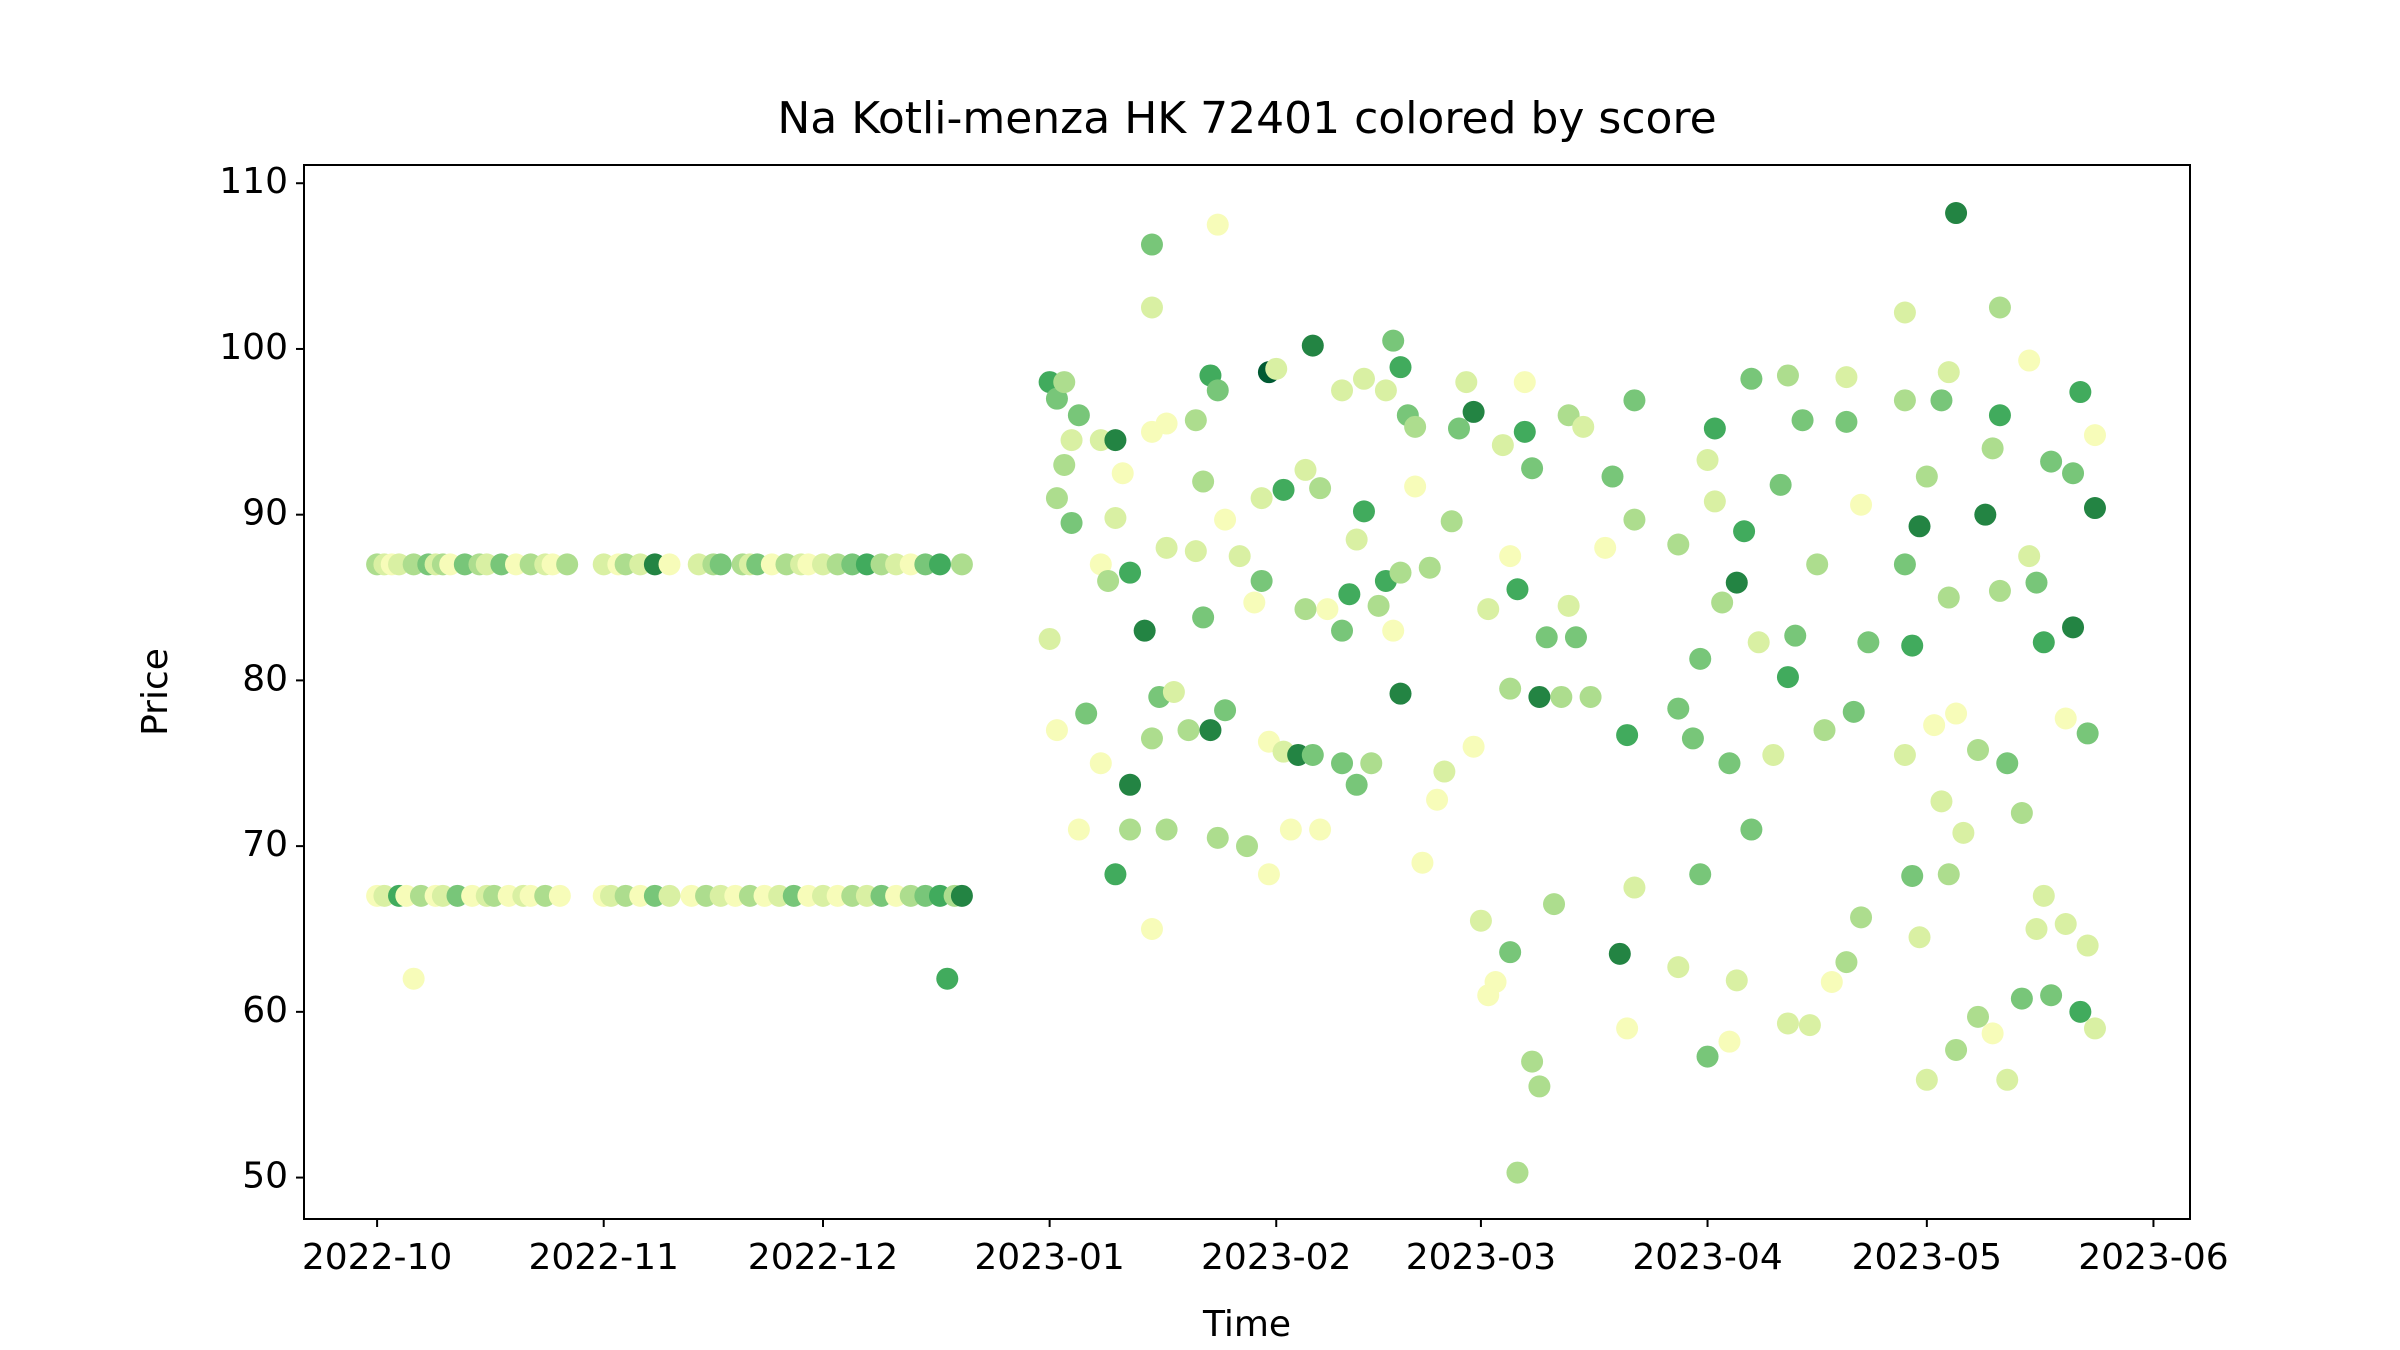 The height and width of the screenshot is (1350, 2400). Describe the element at coordinates (604, 1257) in the screenshot. I see `x-tick-label: 2022-11` at that location.